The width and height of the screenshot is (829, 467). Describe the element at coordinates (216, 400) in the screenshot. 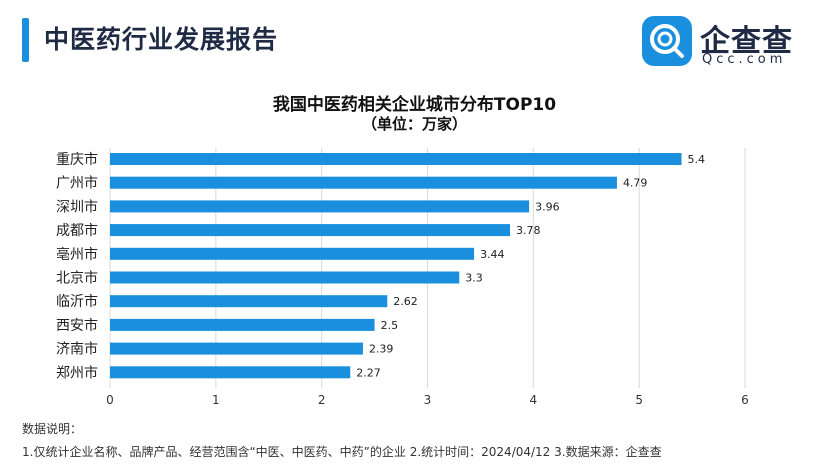

I see `x-tick-label: 1` at that location.